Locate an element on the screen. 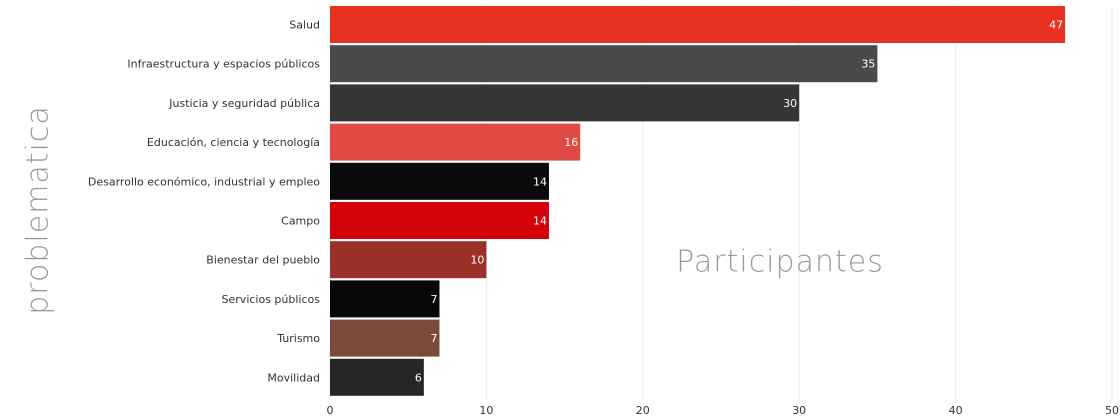  category-label: Movilidad is located at coordinates (293, 377).